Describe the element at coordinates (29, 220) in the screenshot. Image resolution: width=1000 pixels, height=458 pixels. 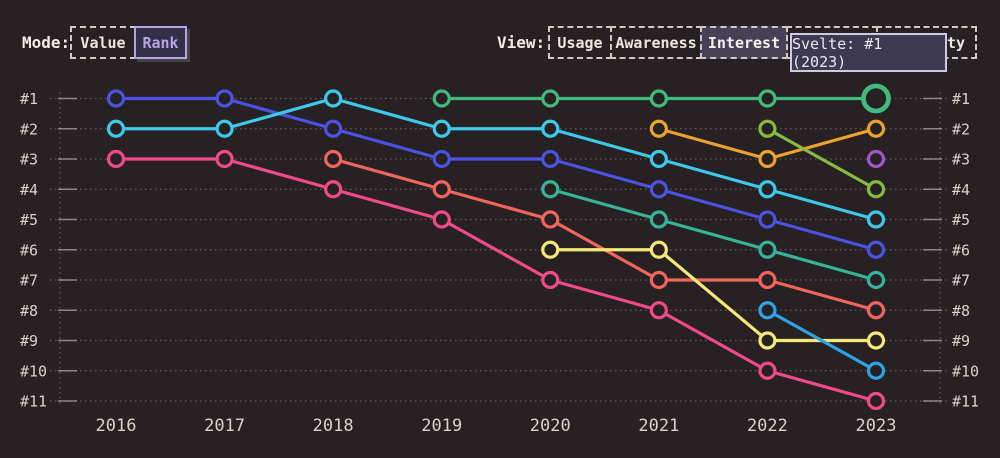
I see `left-axis-label-#5: #5` at that location.